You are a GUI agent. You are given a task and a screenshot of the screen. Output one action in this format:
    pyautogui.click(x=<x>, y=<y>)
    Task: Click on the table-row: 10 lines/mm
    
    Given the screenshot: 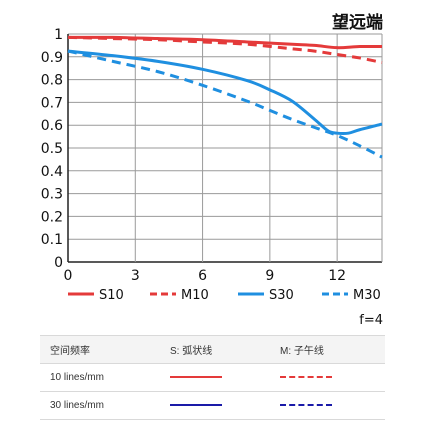 What is the action you would take?
    pyautogui.click(x=212, y=377)
    